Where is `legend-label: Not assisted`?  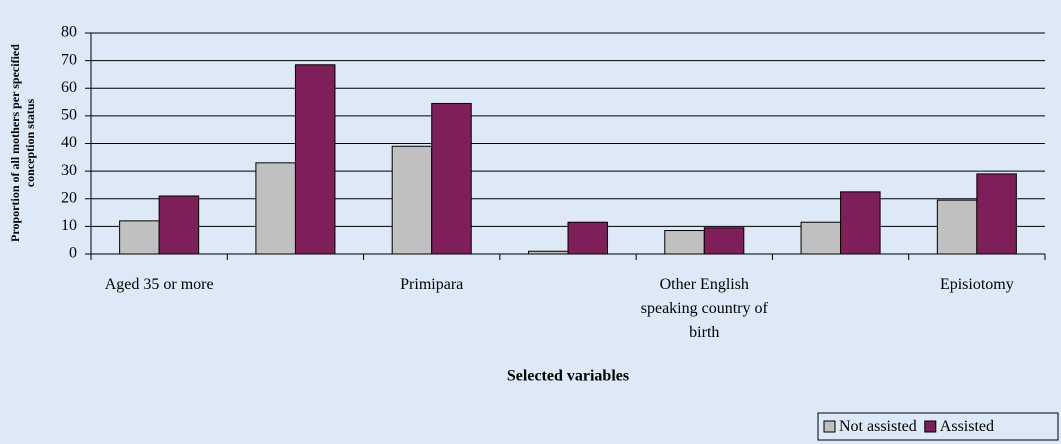
legend-label: Not assisted is located at coordinates (878, 426).